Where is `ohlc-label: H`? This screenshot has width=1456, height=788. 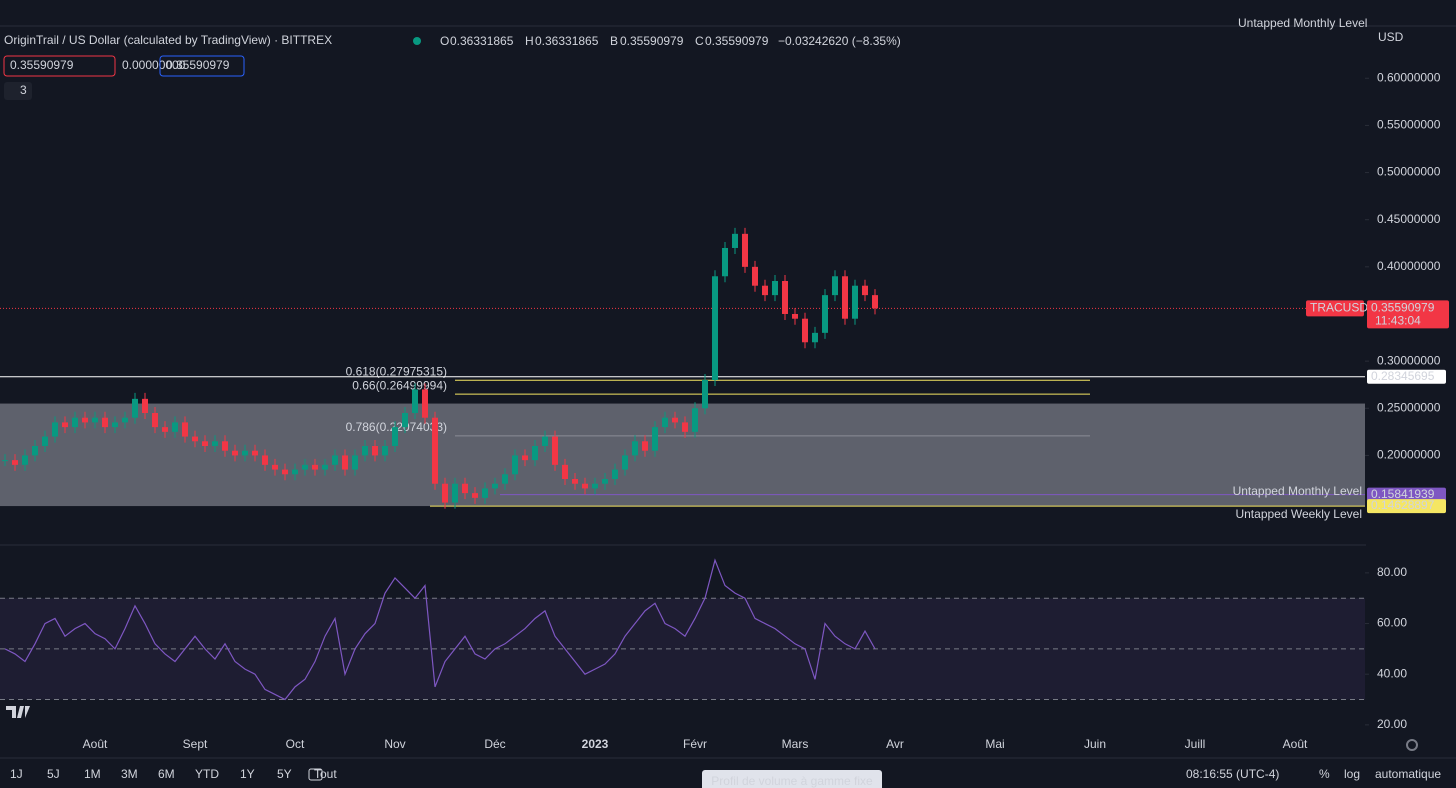 ohlc-label: H is located at coordinates (529, 41).